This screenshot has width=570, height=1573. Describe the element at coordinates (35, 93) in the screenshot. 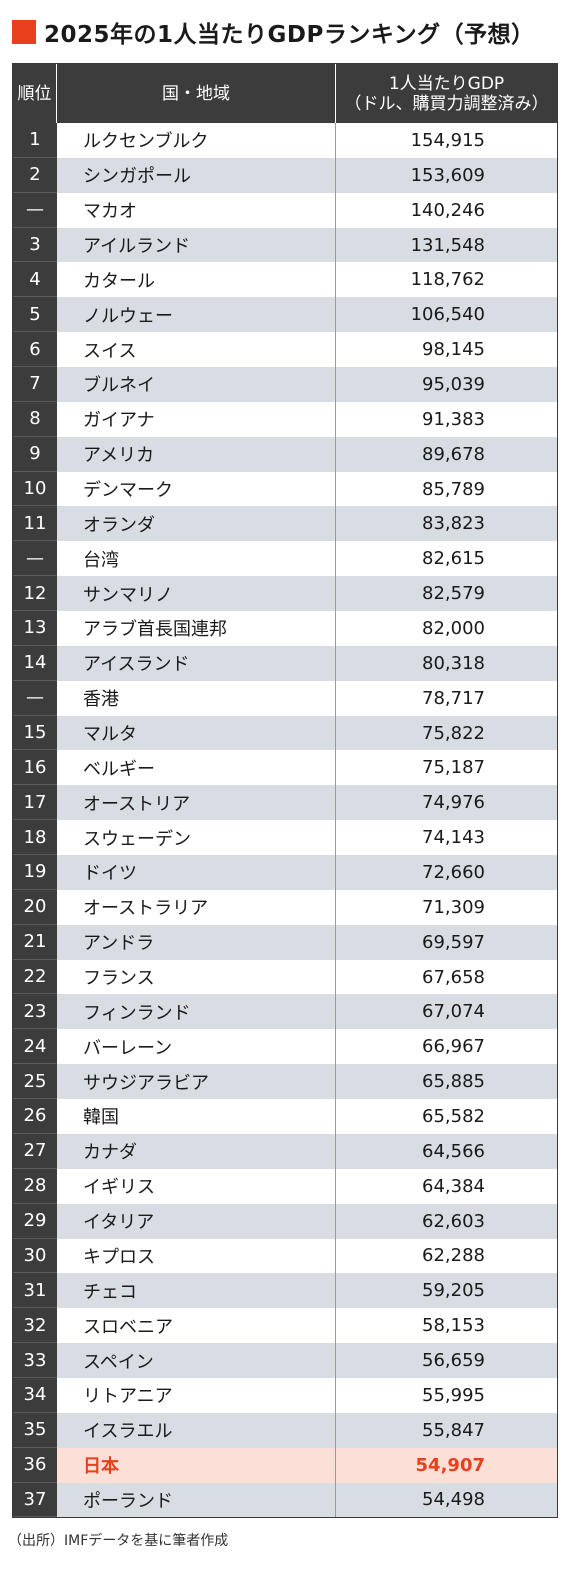

I see `header-rank: 順位` at that location.